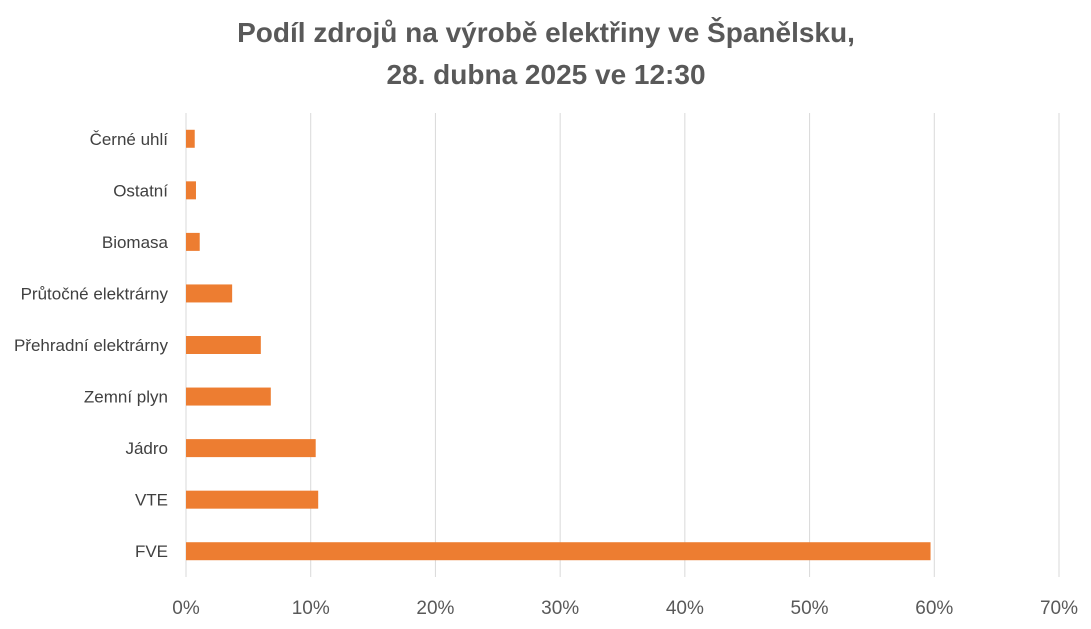 Image resolution: width=1091 pixels, height=629 pixels. Describe the element at coordinates (186, 608) in the screenshot. I see `x-tick-label: 0%` at that location.